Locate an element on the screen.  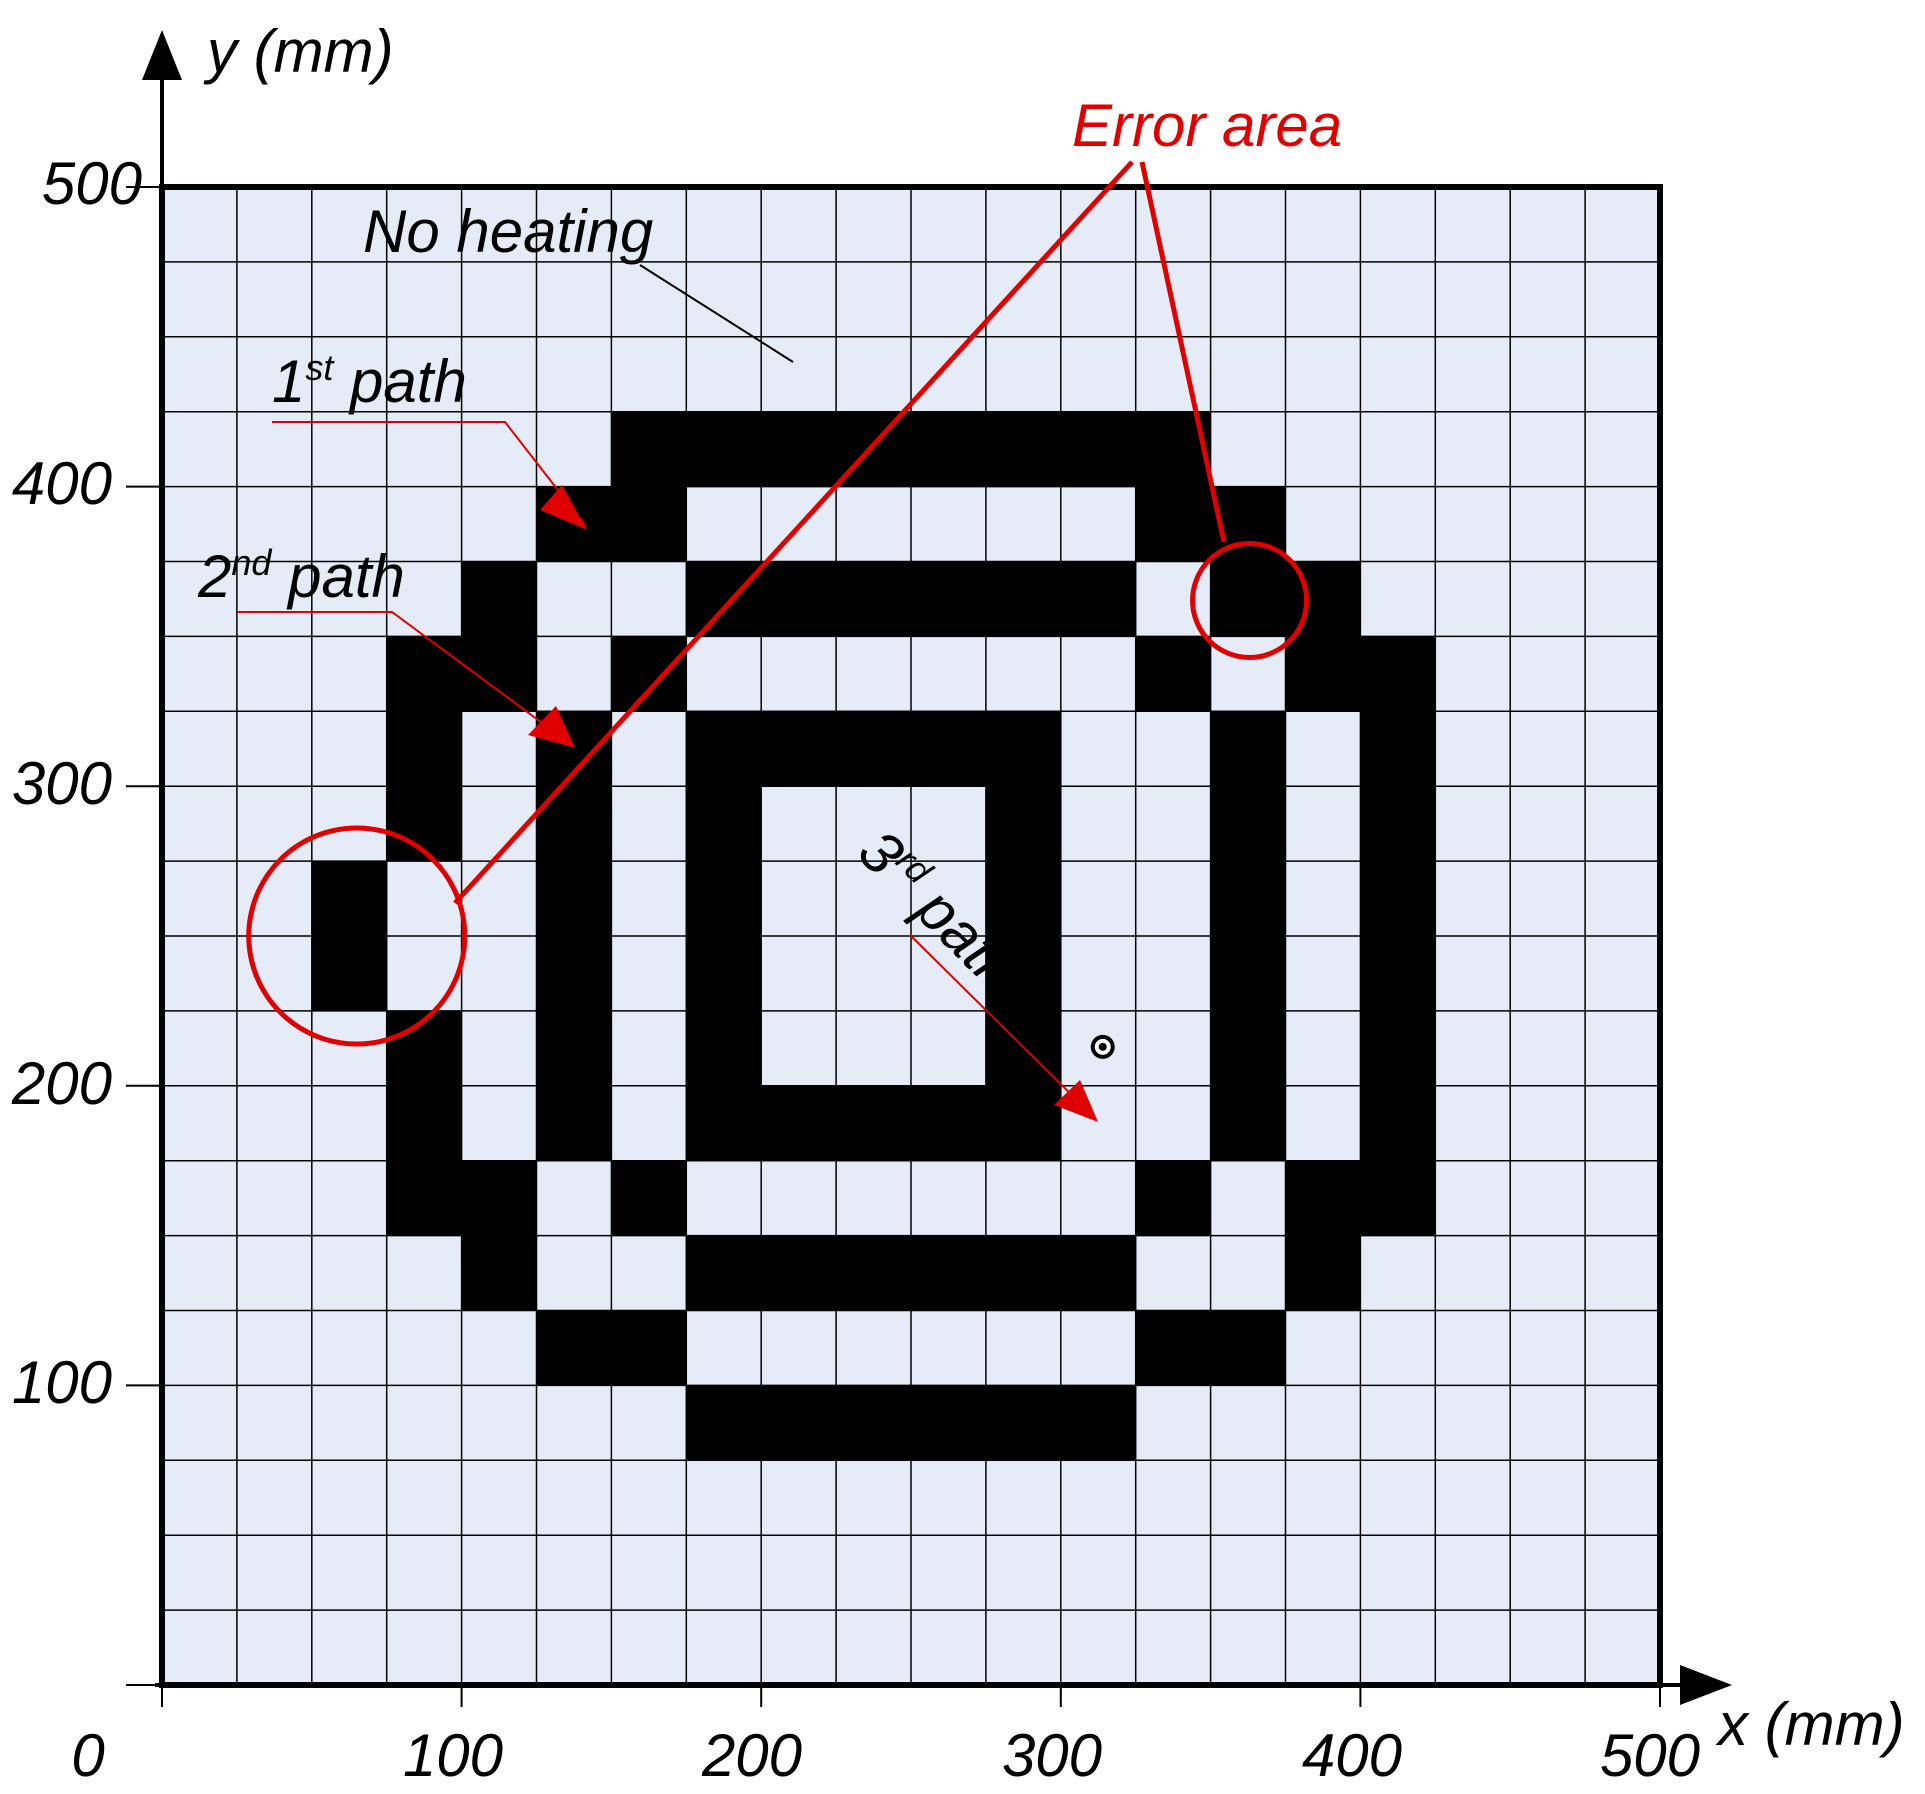
x-axis-arrowhead is located at coordinates (1706, 1685).